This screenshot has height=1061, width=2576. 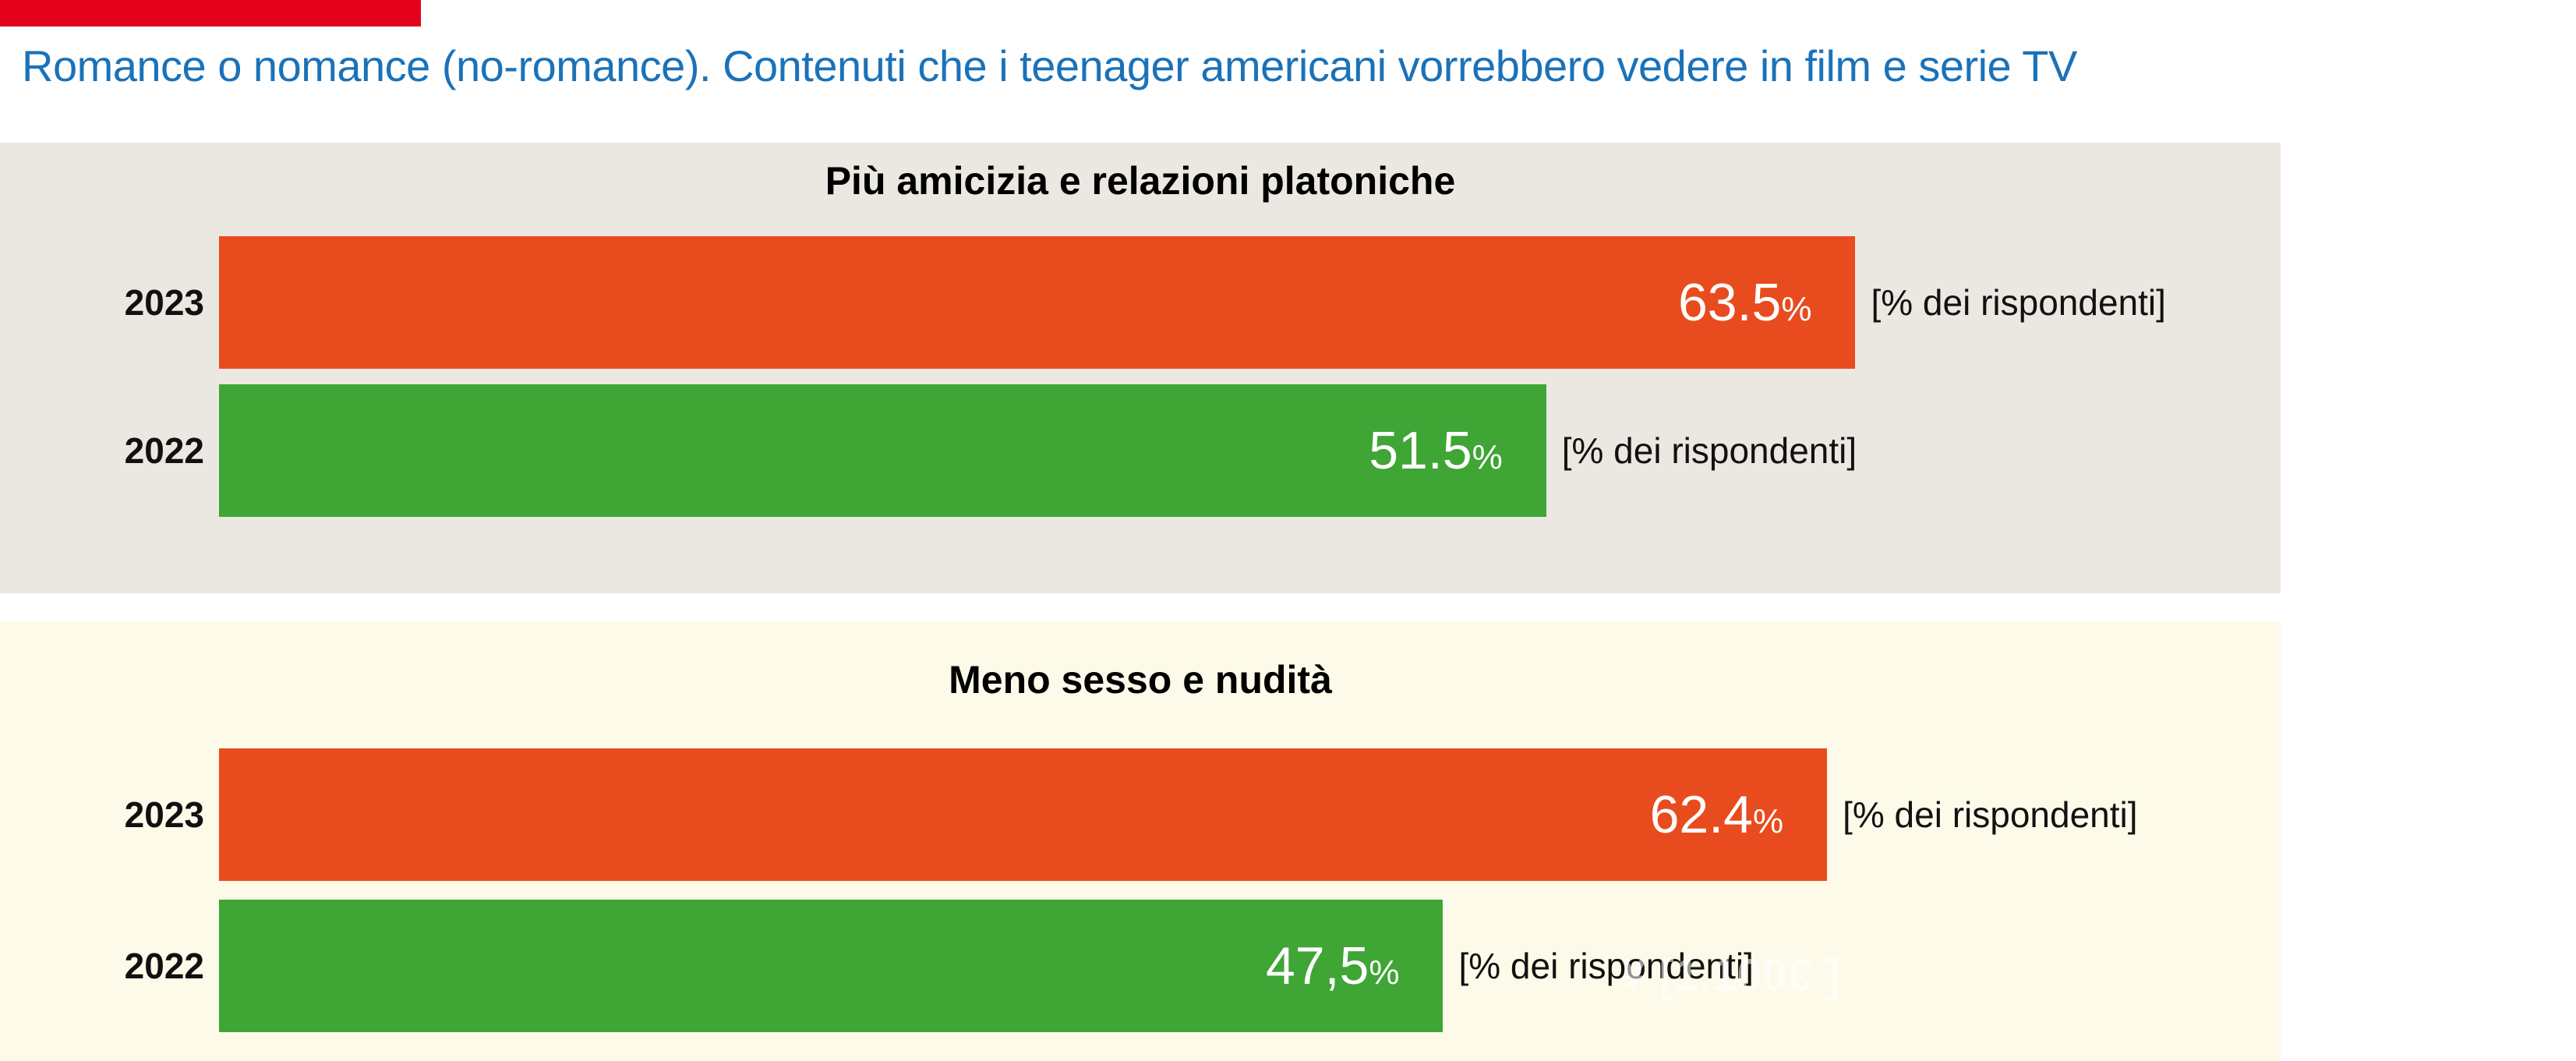 I want to click on bar-2023: 63.5%, so click(x=1037, y=302).